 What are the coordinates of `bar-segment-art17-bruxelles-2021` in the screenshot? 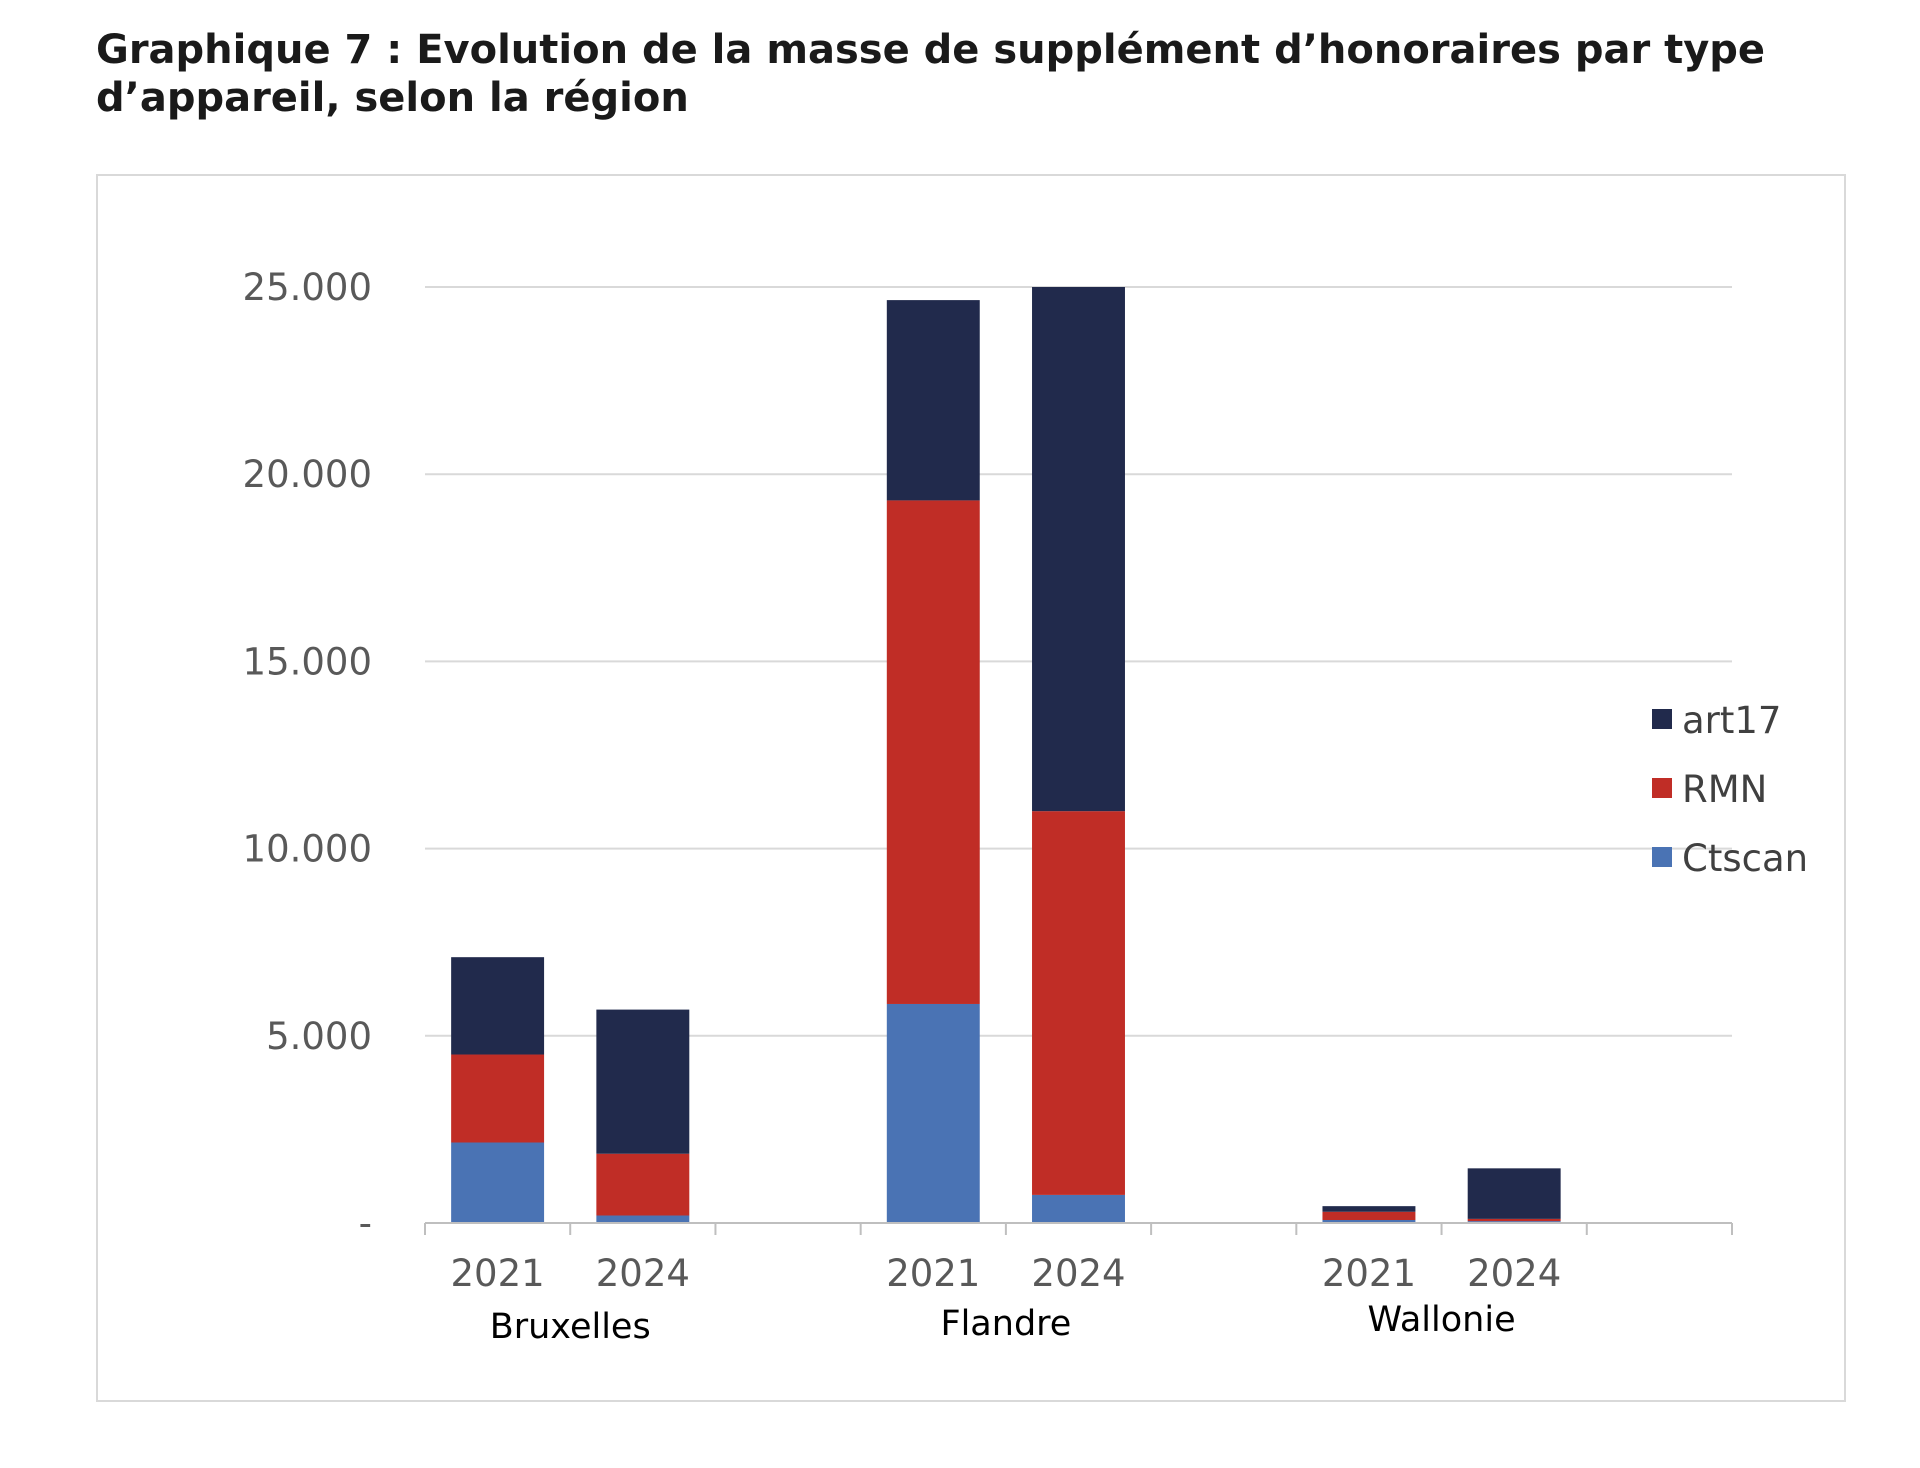 It's located at (498, 1006).